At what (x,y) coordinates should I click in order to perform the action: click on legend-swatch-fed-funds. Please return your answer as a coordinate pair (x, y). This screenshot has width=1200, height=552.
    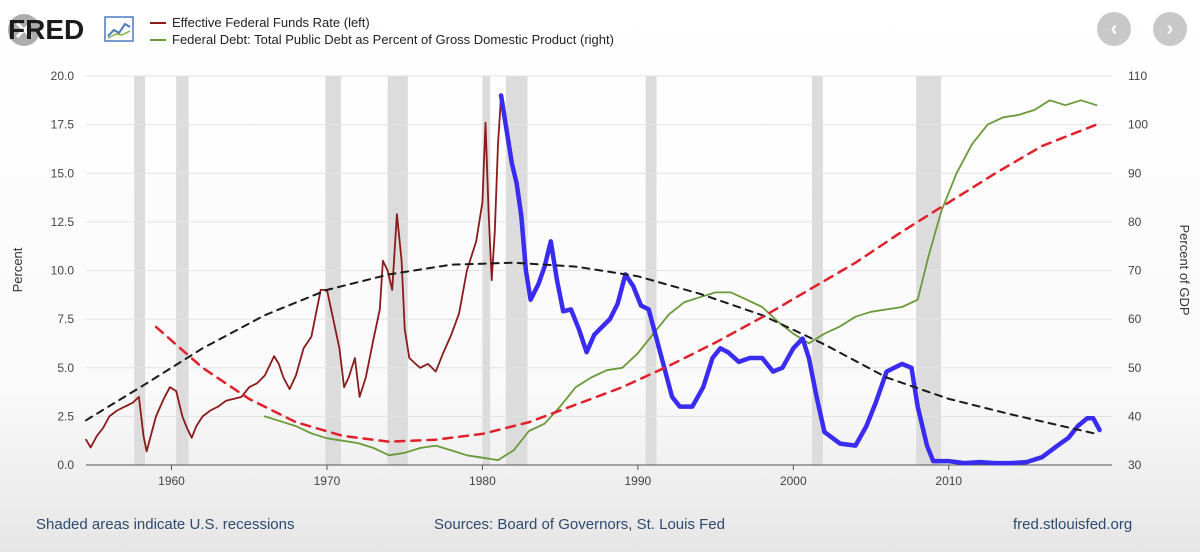
    Looking at the image, I should click on (158, 22).